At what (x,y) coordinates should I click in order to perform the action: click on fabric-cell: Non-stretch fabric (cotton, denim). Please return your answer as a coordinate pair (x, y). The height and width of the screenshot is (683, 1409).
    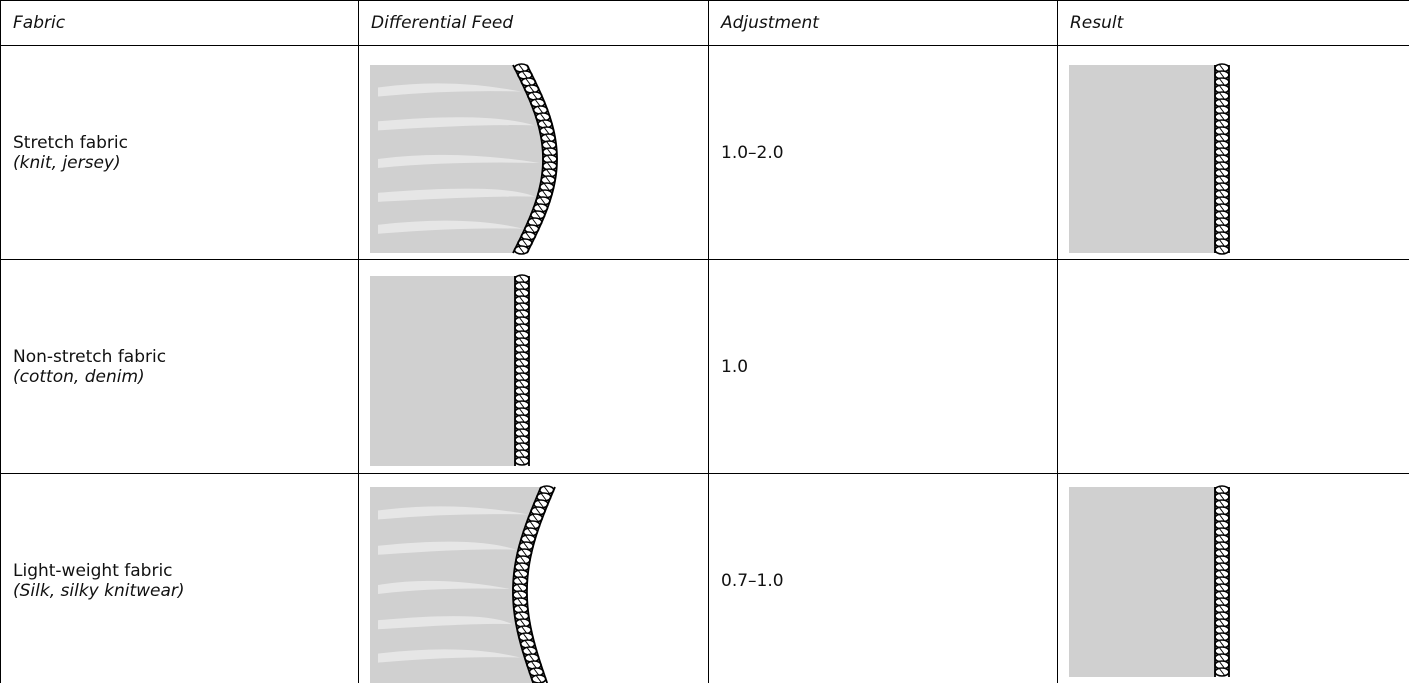
    Looking at the image, I should click on (179, 366).